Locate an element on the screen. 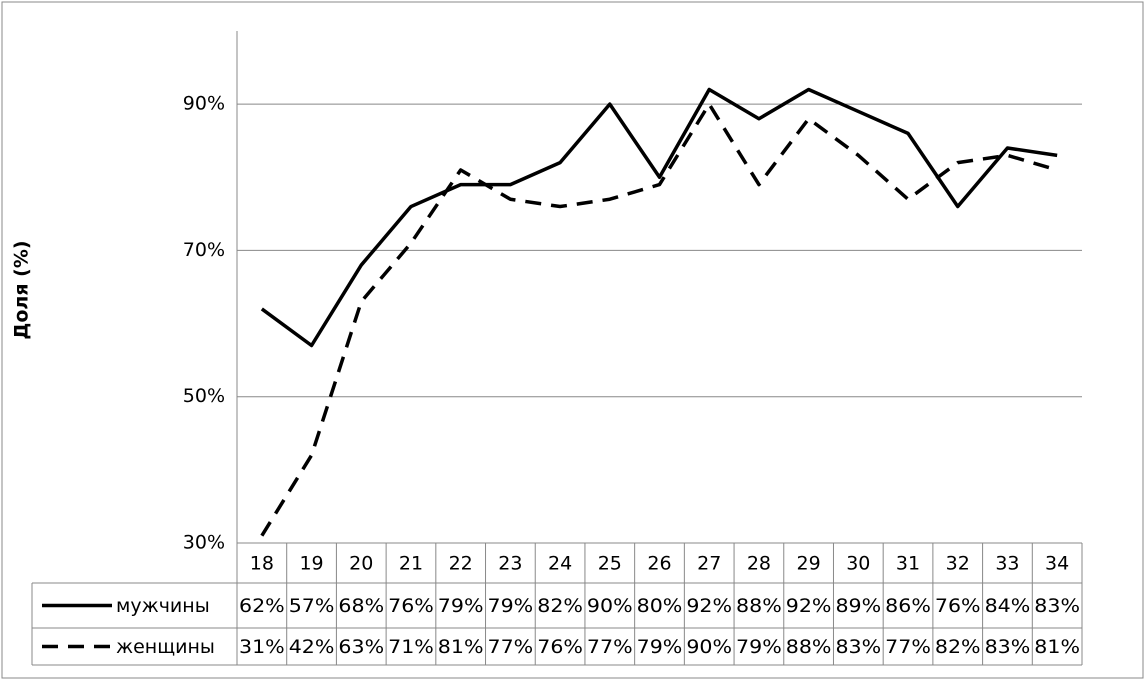 Image resolution: width=1146 pixels, height=685 pixels. x-tick-label: 25 is located at coordinates (610, 564).